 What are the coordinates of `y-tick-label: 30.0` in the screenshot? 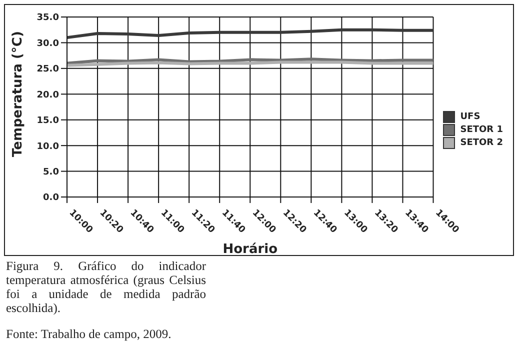 It's located at (47, 43).